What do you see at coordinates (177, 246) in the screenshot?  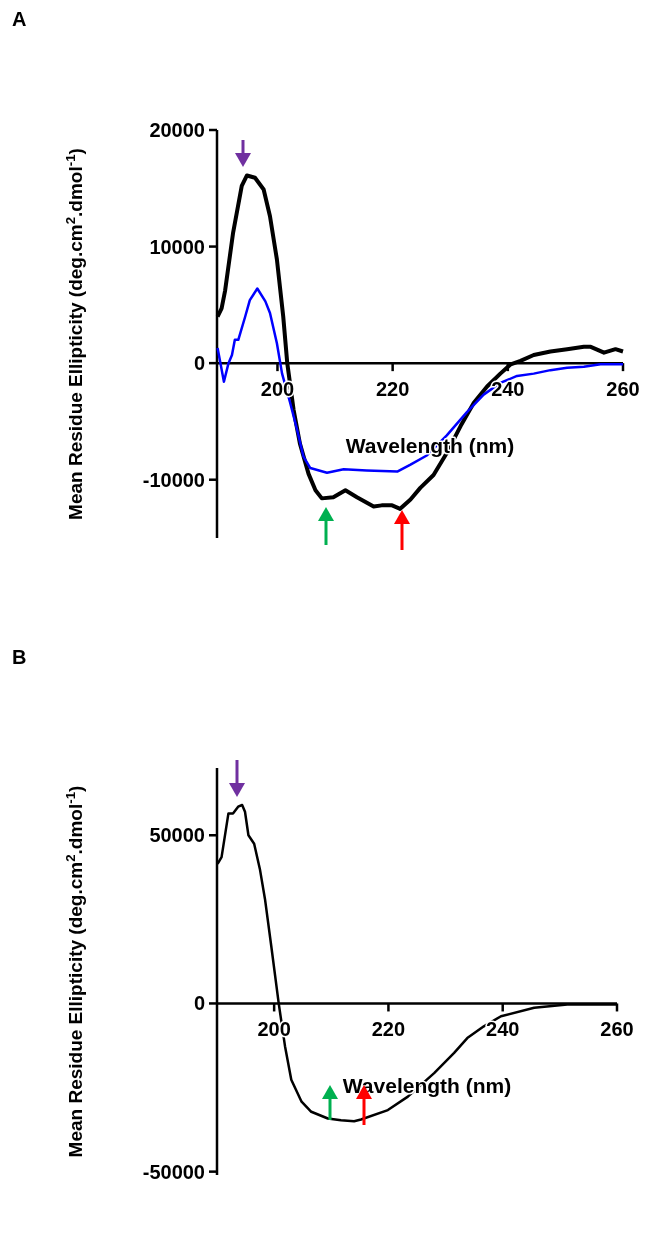 I see `y-tick-label: 10000` at bounding box center [177, 246].